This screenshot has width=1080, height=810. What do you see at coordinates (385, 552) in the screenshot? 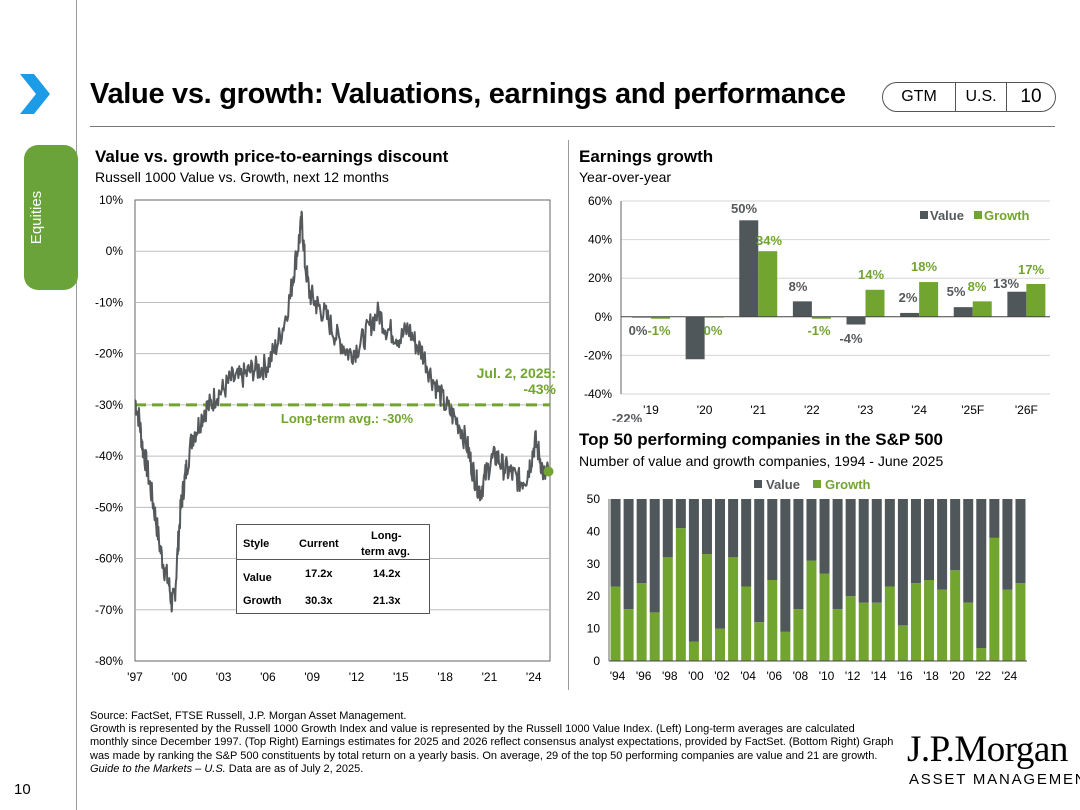
I see `table-header-longterm-2: term avg.` at bounding box center [385, 552].